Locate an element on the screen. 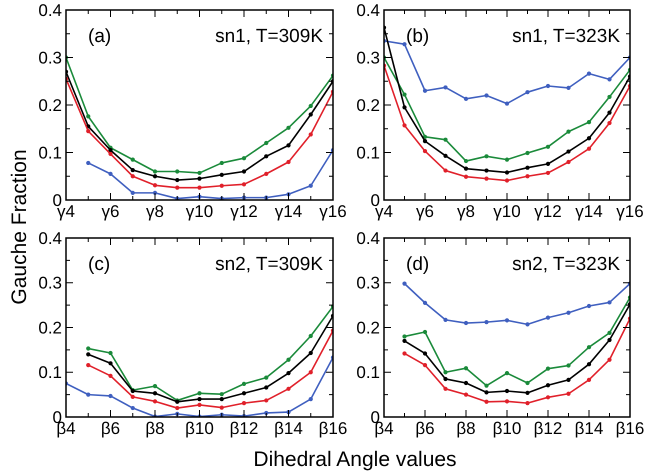  annotation: (d) is located at coordinates (418, 264).